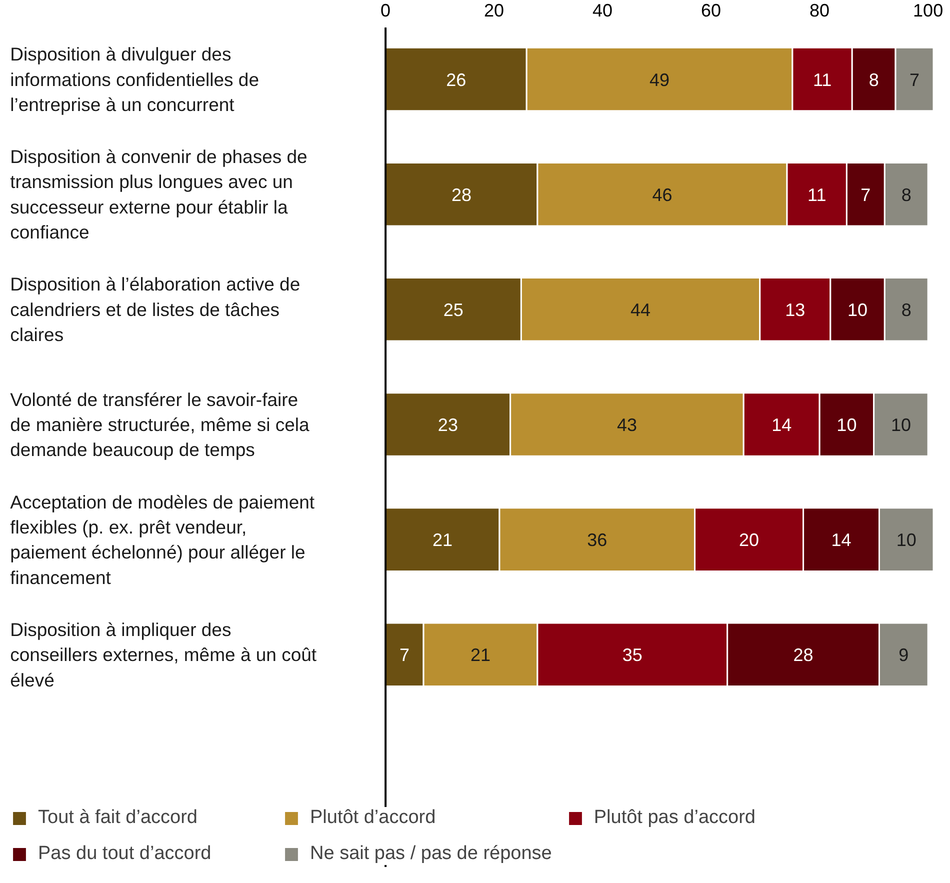 The width and height of the screenshot is (950, 883). What do you see at coordinates (749, 540) in the screenshot?
I see `data-label: 20` at bounding box center [749, 540].